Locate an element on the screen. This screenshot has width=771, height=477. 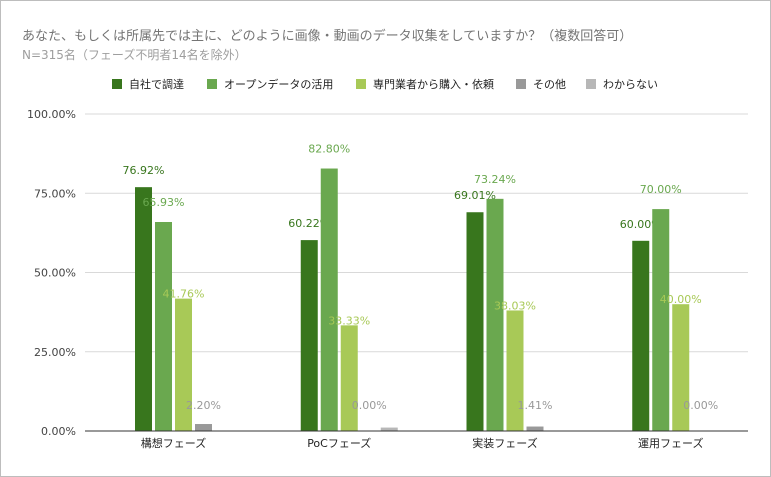
y-tick-label: 100.00% is located at coordinates (51, 114).